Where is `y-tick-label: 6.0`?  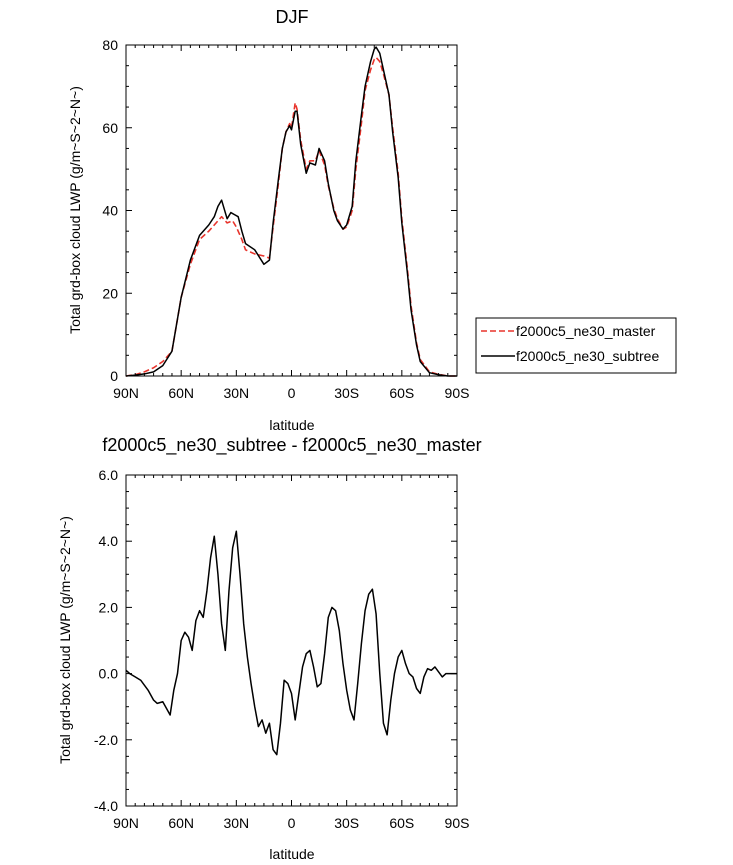
y-tick-label: 6.0 is located at coordinates (109, 475).